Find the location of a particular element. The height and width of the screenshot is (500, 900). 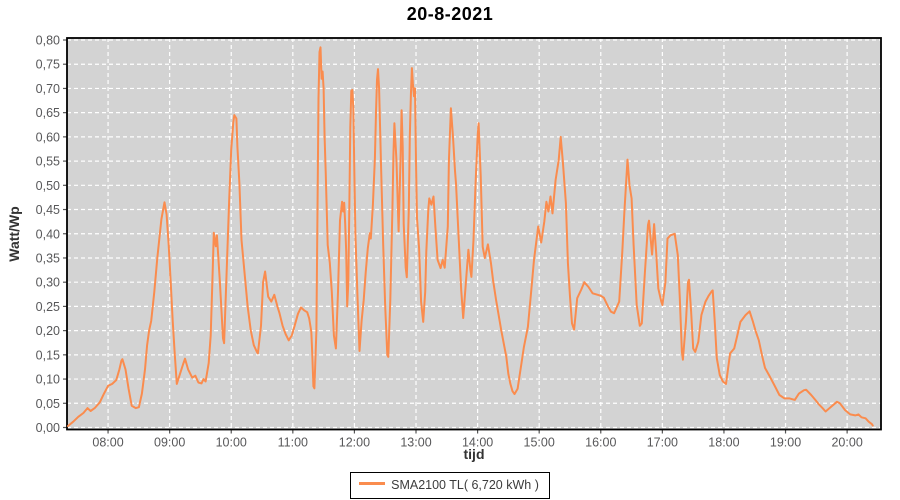

x-tick-label: 09:00 is located at coordinates (169, 443).